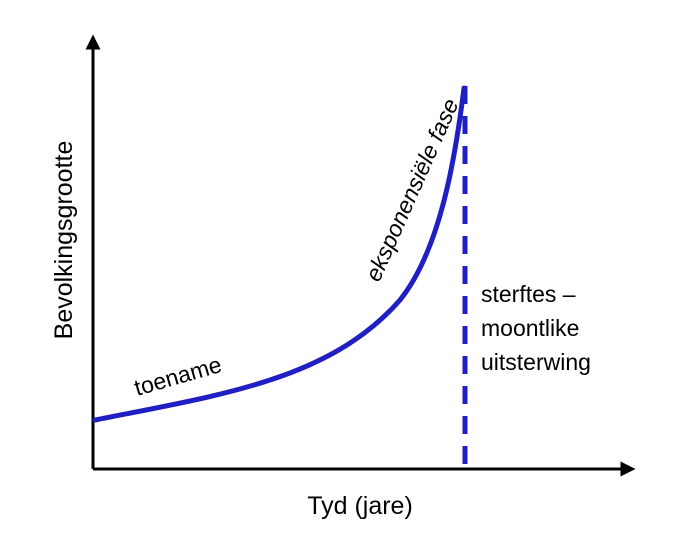  I want to click on y-axis-label: Bevolkingsgrootte, so click(64, 240).